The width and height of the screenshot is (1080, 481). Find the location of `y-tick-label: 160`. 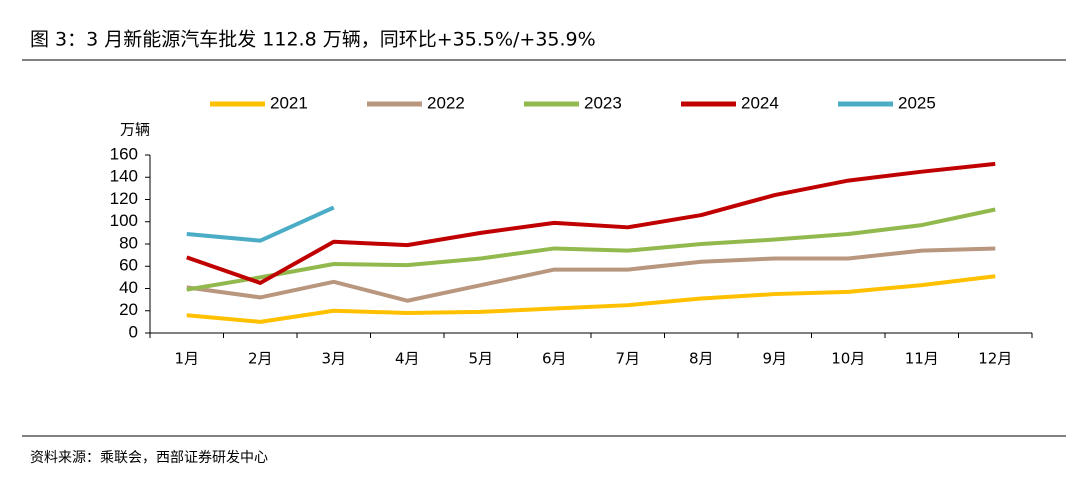

y-tick-label: 160 is located at coordinates (124, 153).